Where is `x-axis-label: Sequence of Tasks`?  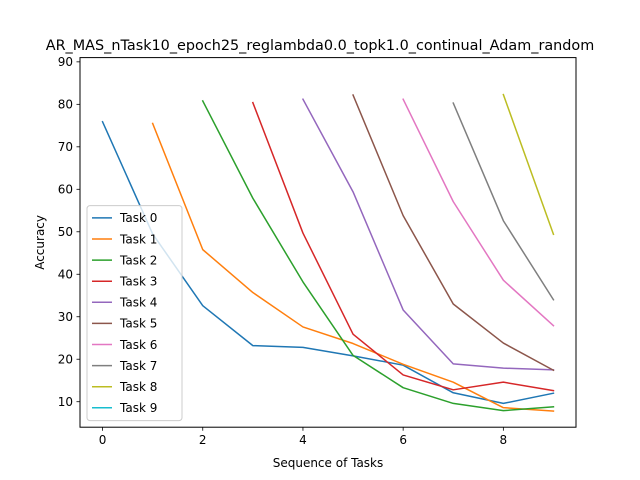
x-axis-label: Sequence of Tasks is located at coordinates (328, 463).